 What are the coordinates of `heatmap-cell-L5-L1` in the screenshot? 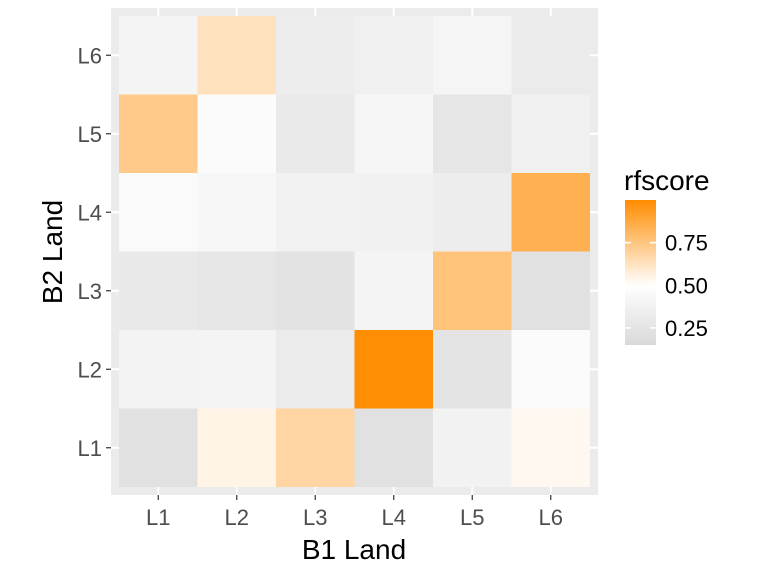 It's located at (472, 447).